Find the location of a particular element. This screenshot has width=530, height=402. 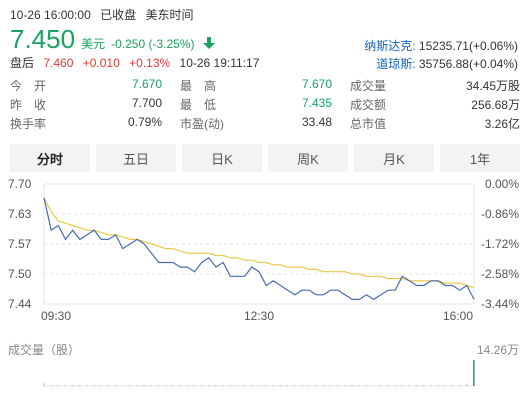

y-tick-label-pct: -2.58% is located at coordinates (500, 274).